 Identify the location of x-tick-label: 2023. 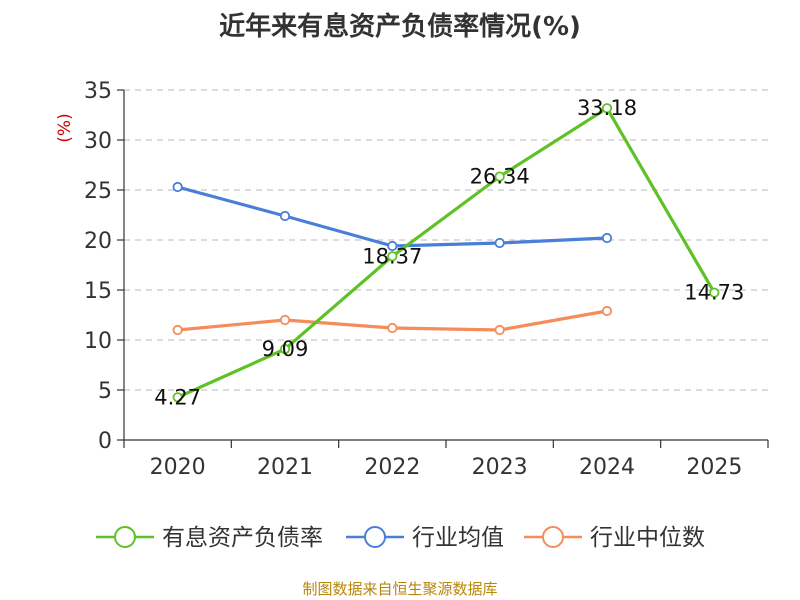
(500, 467).